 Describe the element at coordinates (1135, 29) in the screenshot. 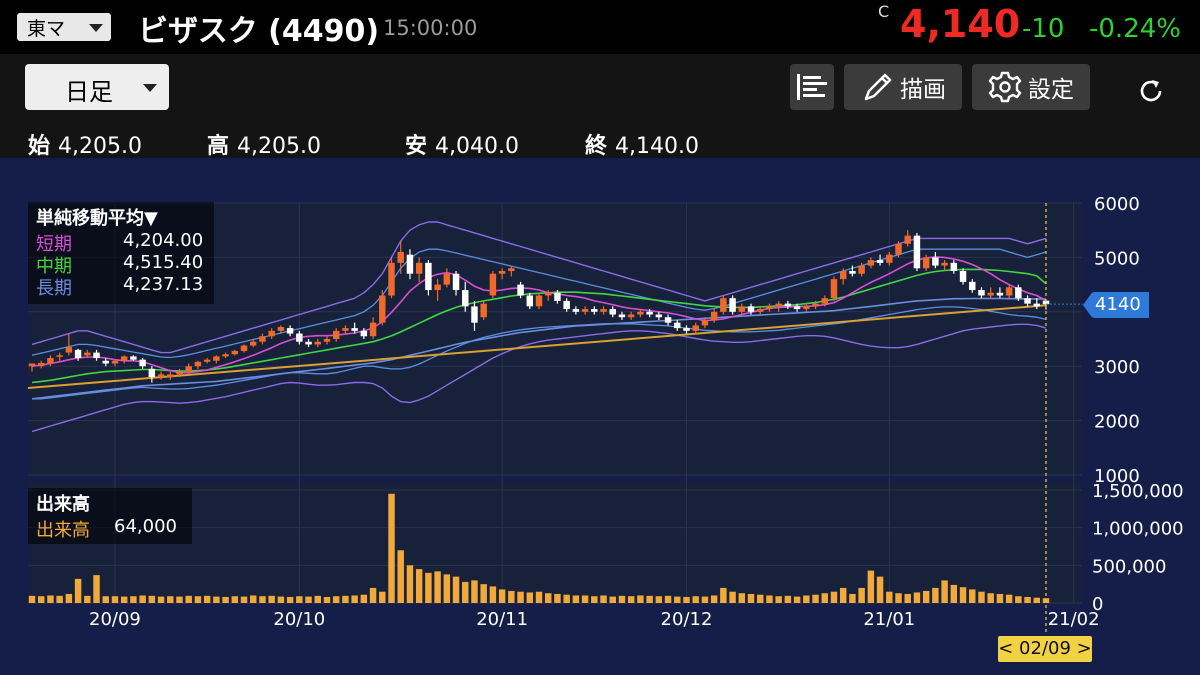

I see `price-change-percent: -0.24%` at that location.